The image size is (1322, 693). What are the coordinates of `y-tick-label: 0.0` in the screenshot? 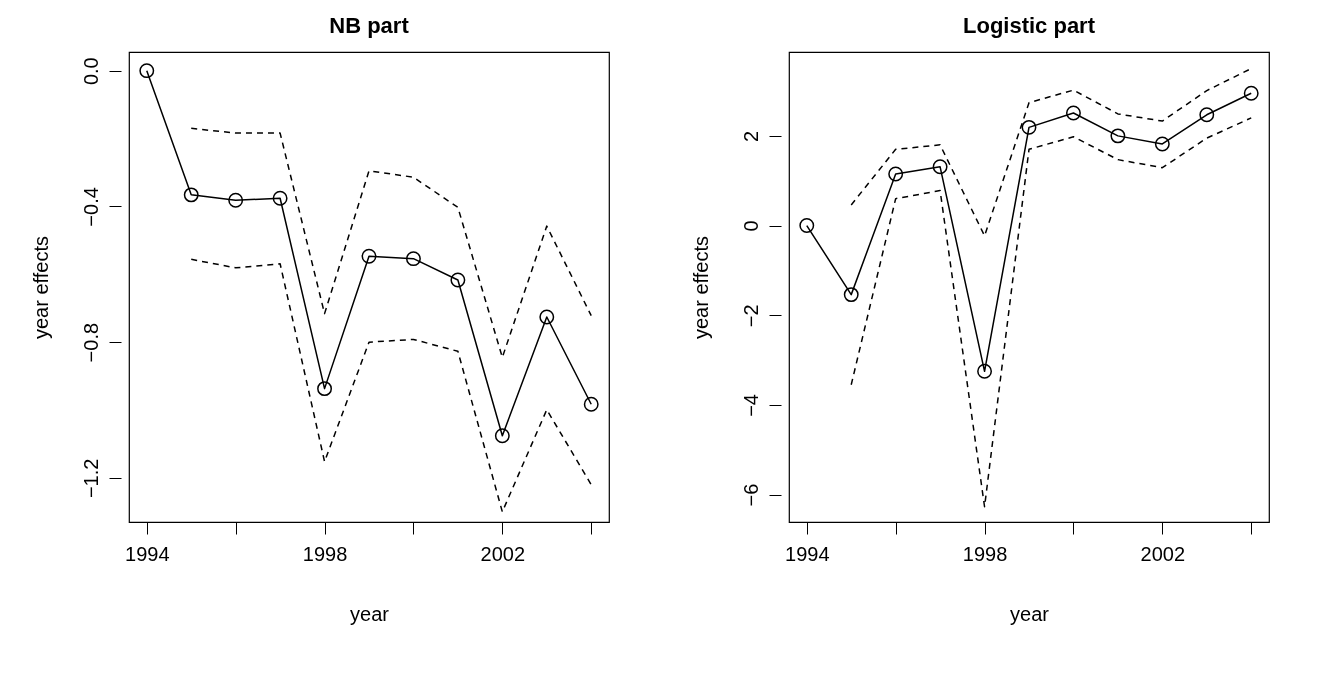 It's located at (90, 71).